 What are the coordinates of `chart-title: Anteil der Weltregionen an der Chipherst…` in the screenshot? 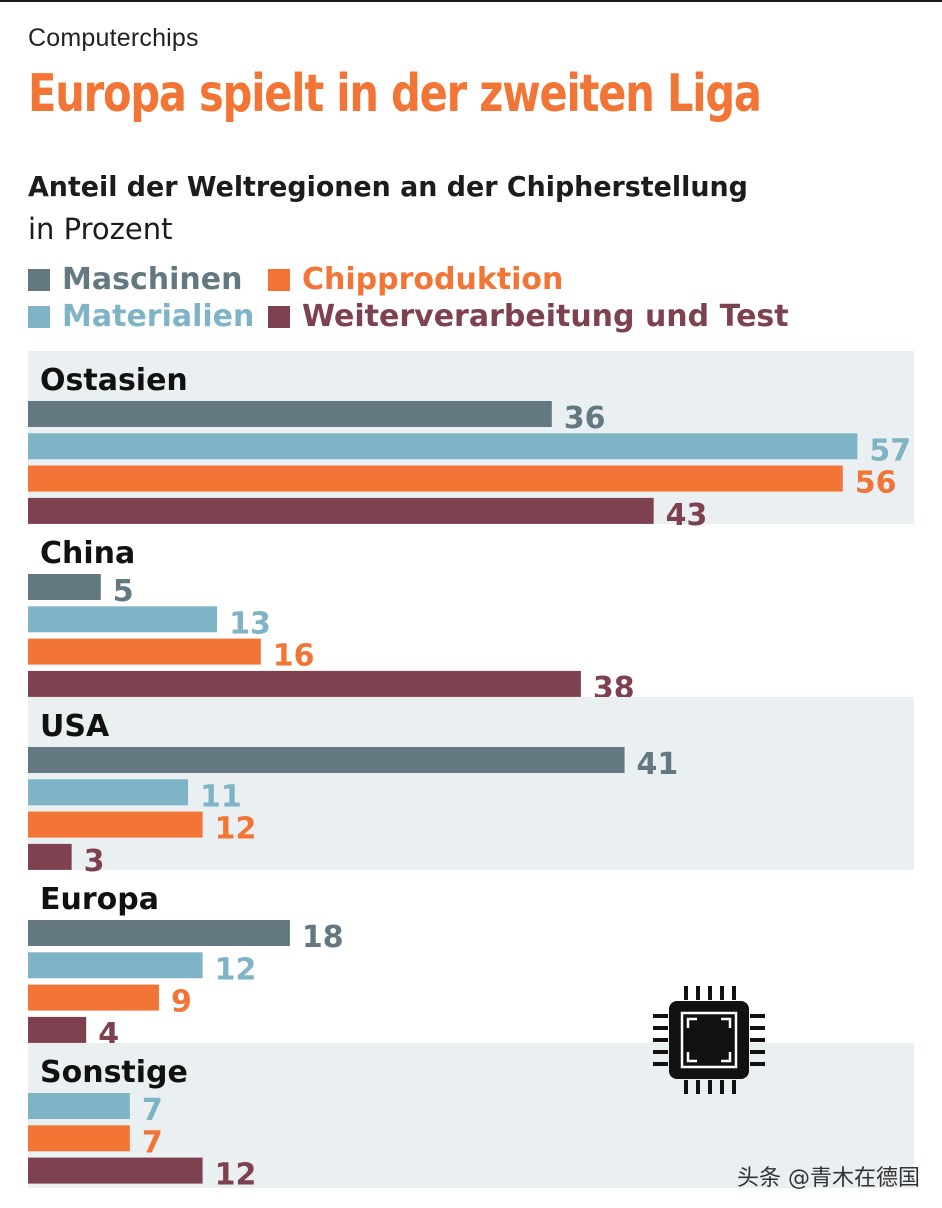 It's located at (388, 186).